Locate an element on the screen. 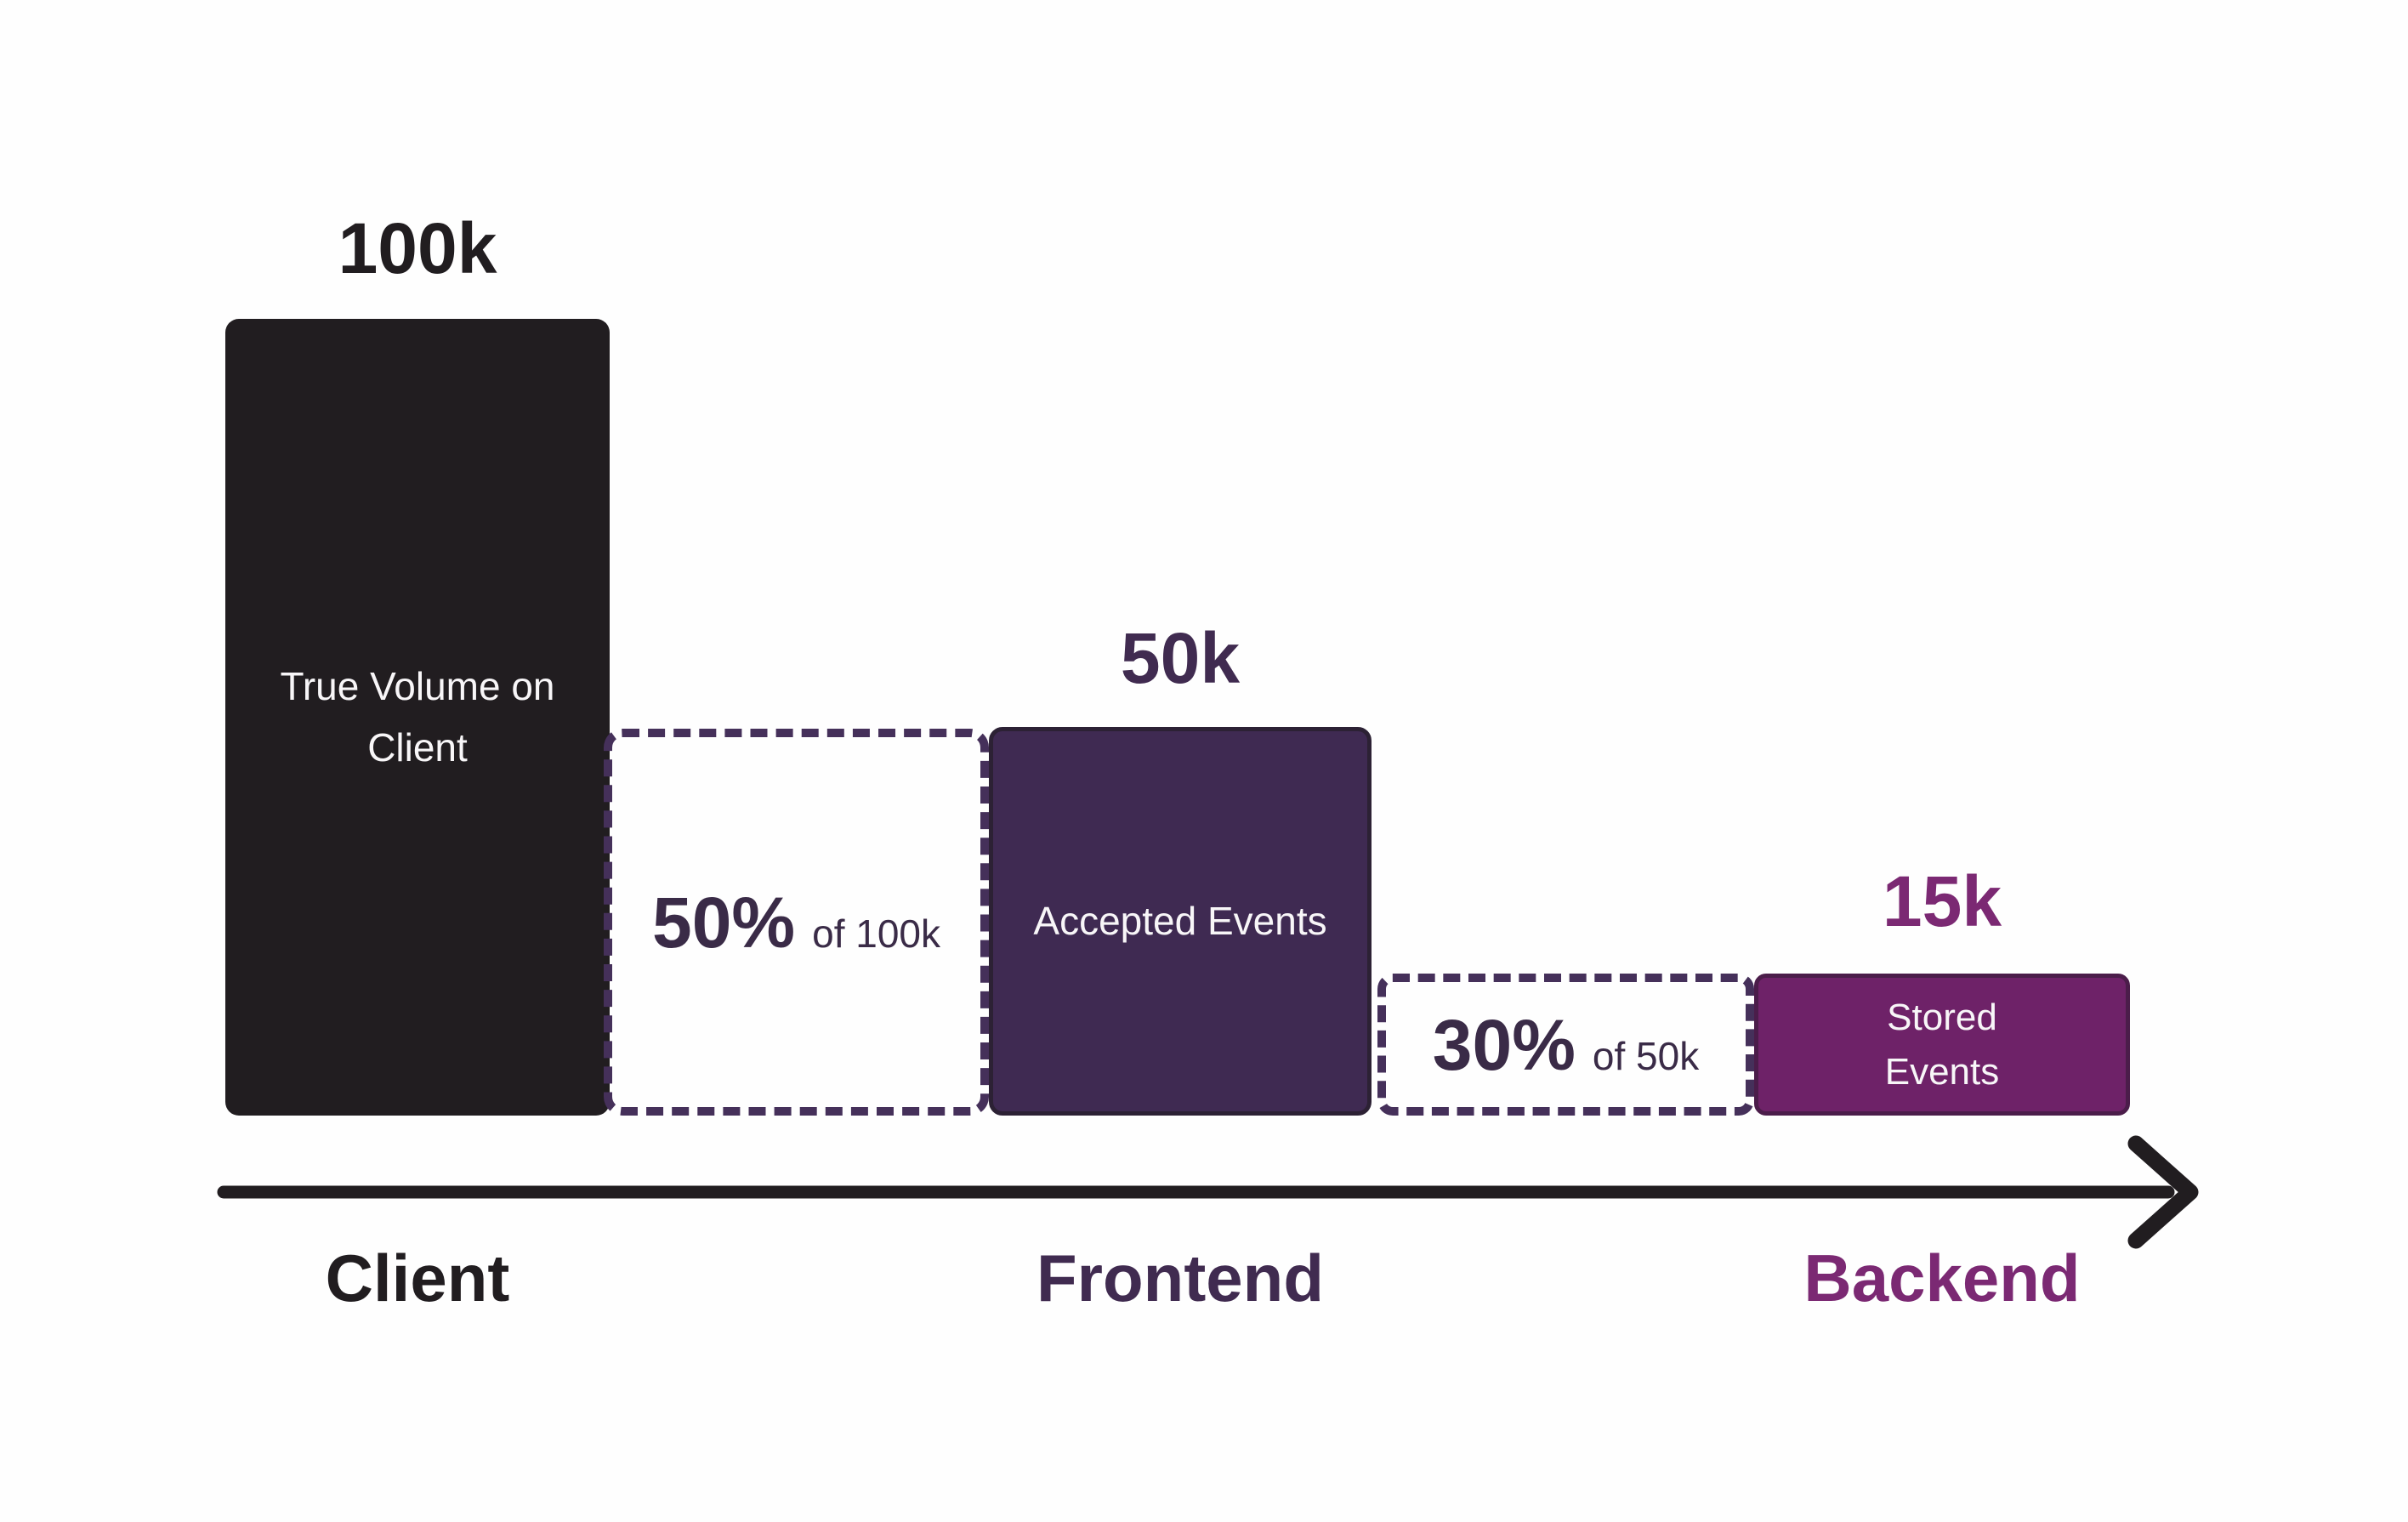 The image size is (2408, 1522). drop-box-frontend: 50% of 100k is located at coordinates (796, 922).